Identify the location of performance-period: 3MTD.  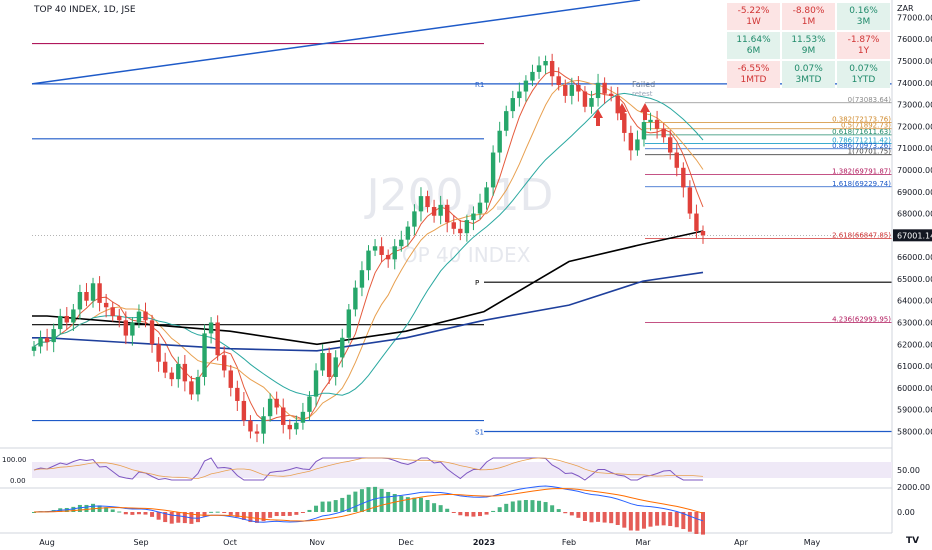
(808, 80).